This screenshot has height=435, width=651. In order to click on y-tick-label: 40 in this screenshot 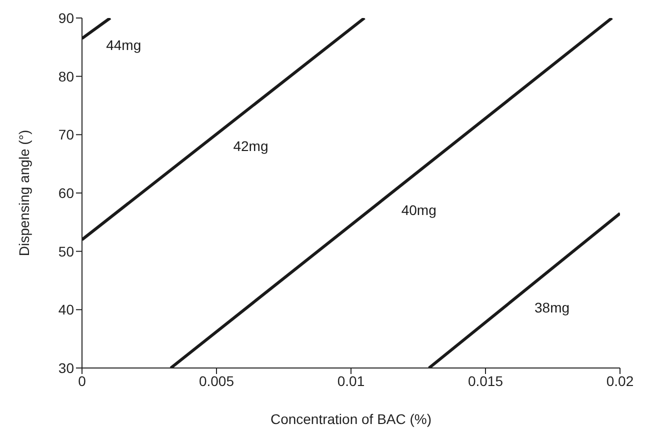, I will do `click(66, 310)`.